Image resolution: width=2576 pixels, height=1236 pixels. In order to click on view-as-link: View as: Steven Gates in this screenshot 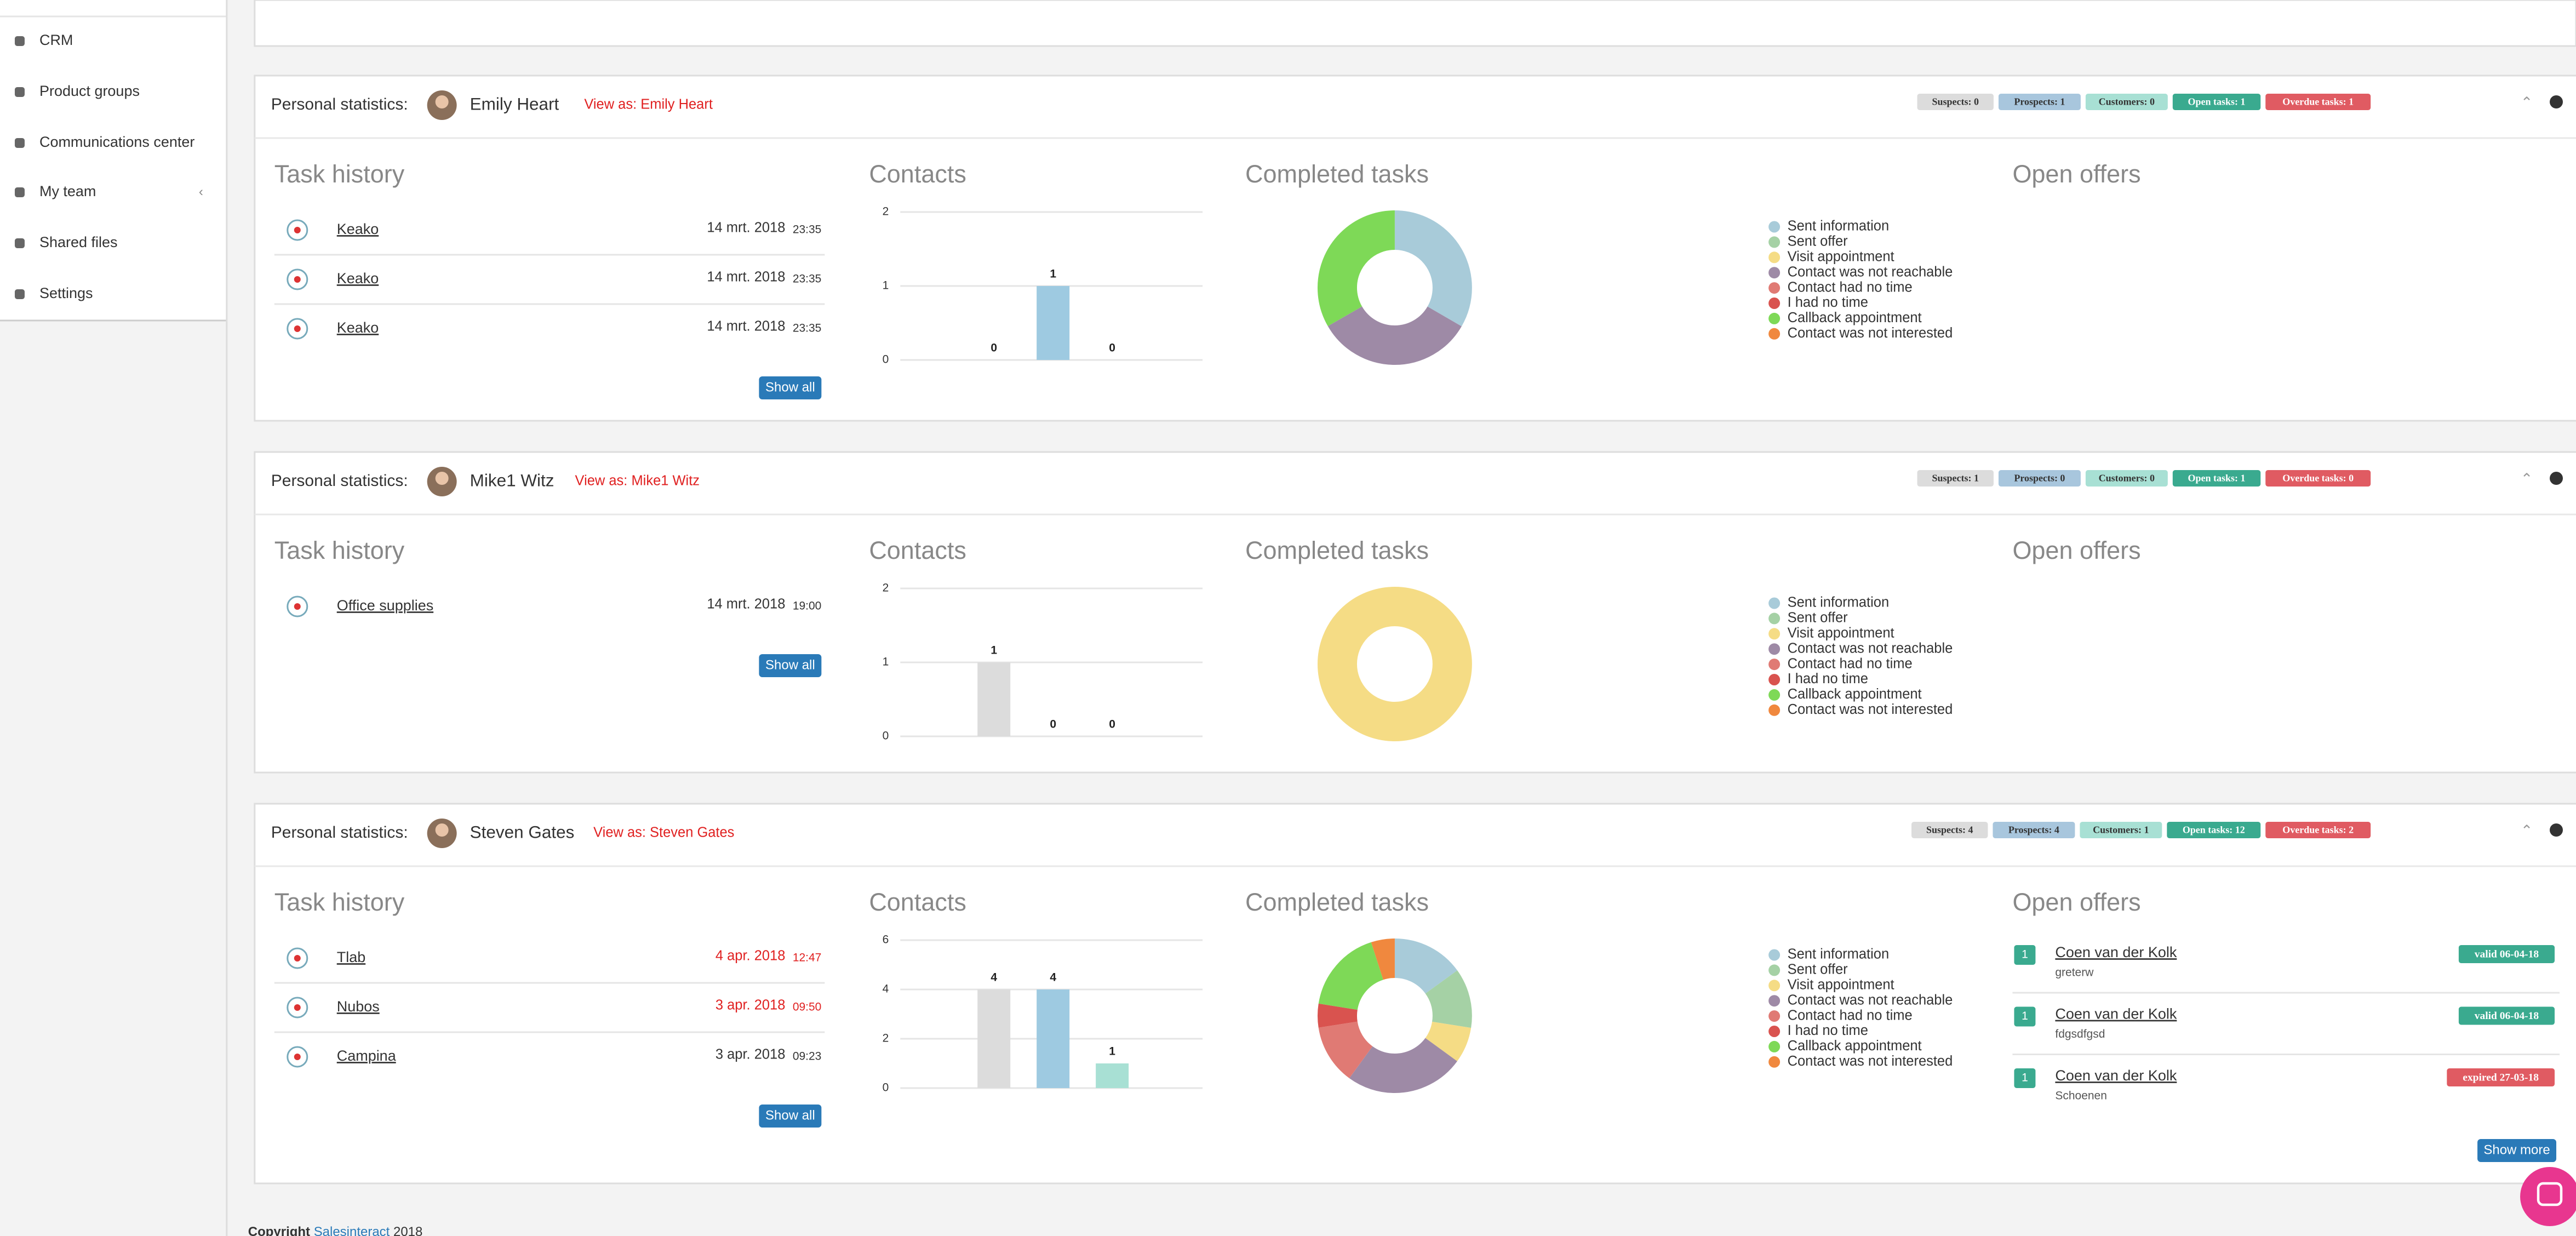, I will do `click(663, 832)`.